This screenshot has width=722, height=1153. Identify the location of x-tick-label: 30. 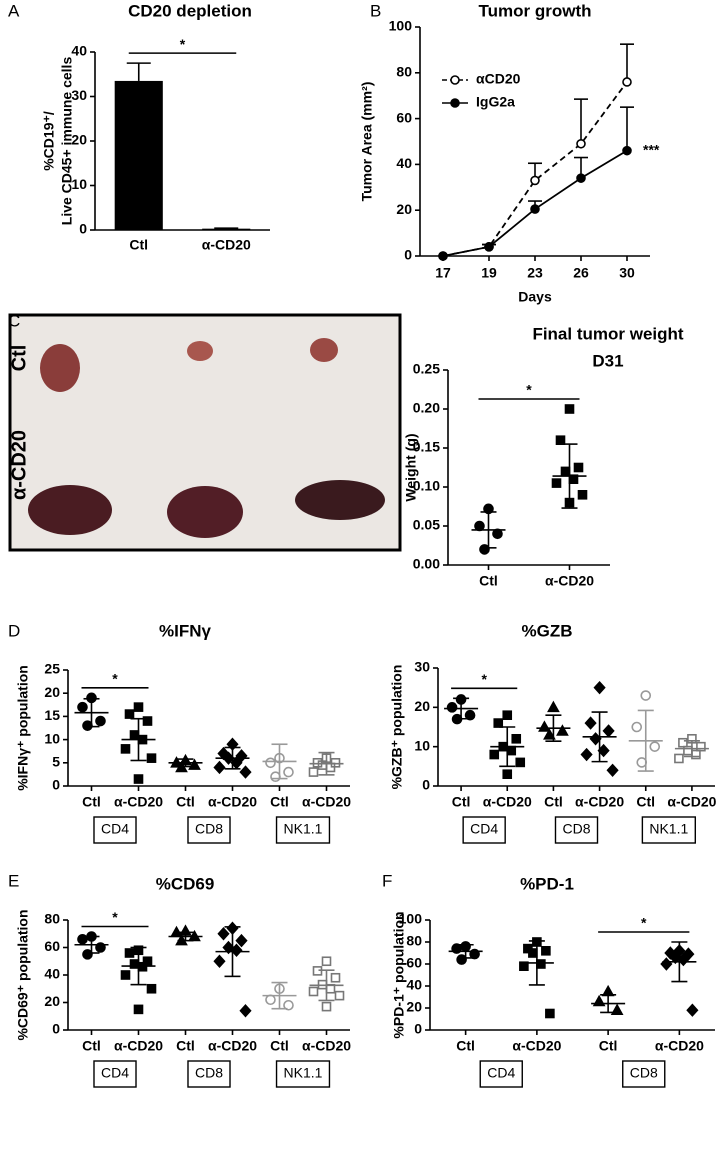
(627, 273).